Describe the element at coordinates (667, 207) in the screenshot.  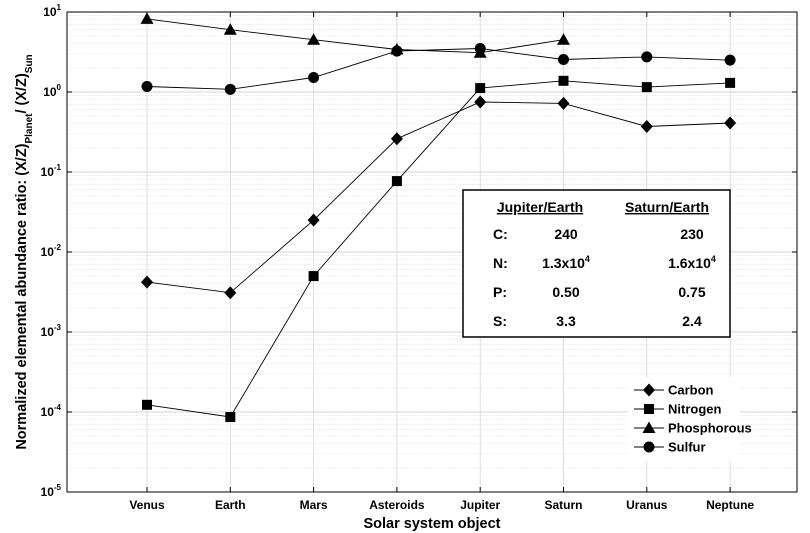
I see `table-header-saturn: Saturn/Earth` at that location.